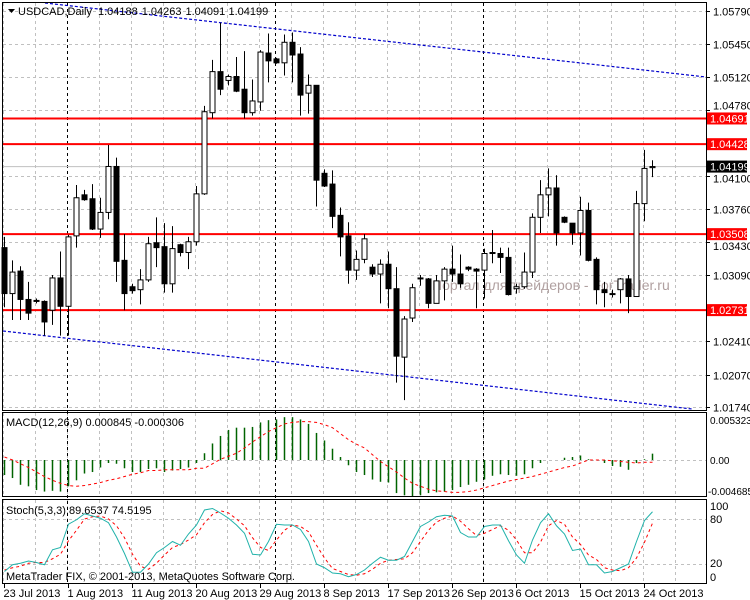  What do you see at coordinates (731, 247) in the screenshot?
I see `price-axis-label: 1.03430` at bounding box center [731, 247].